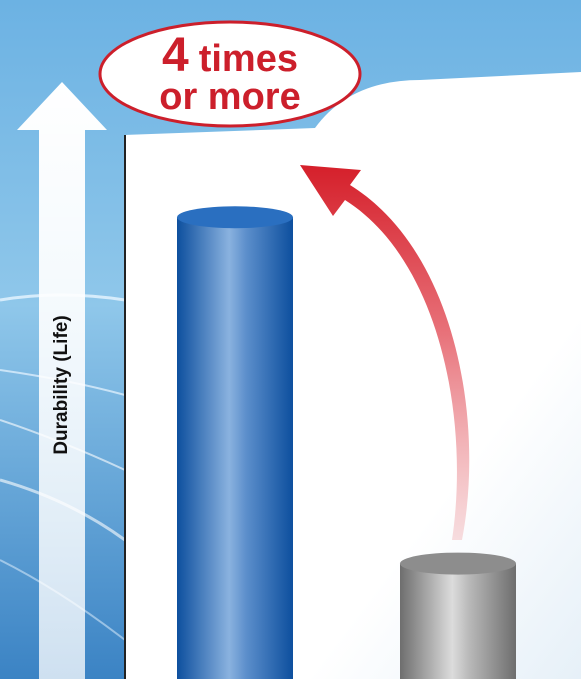 The image size is (581, 679). I want to click on bar-blue, so click(235, 442).